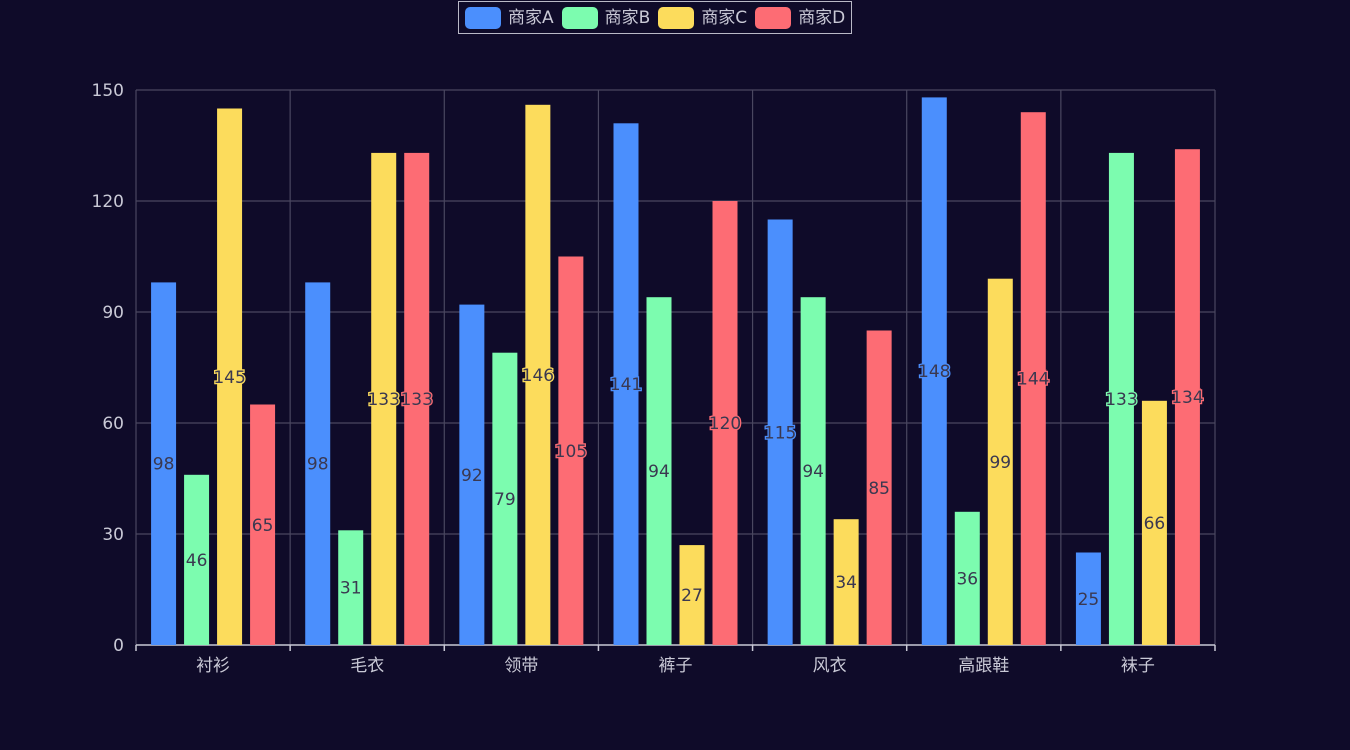 Image resolution: width=1350 pixels, height=750 pixels. Describe the element at coordinates (113, 313) in the screenshot. I see `y-tick-label-90: 90` at that location.